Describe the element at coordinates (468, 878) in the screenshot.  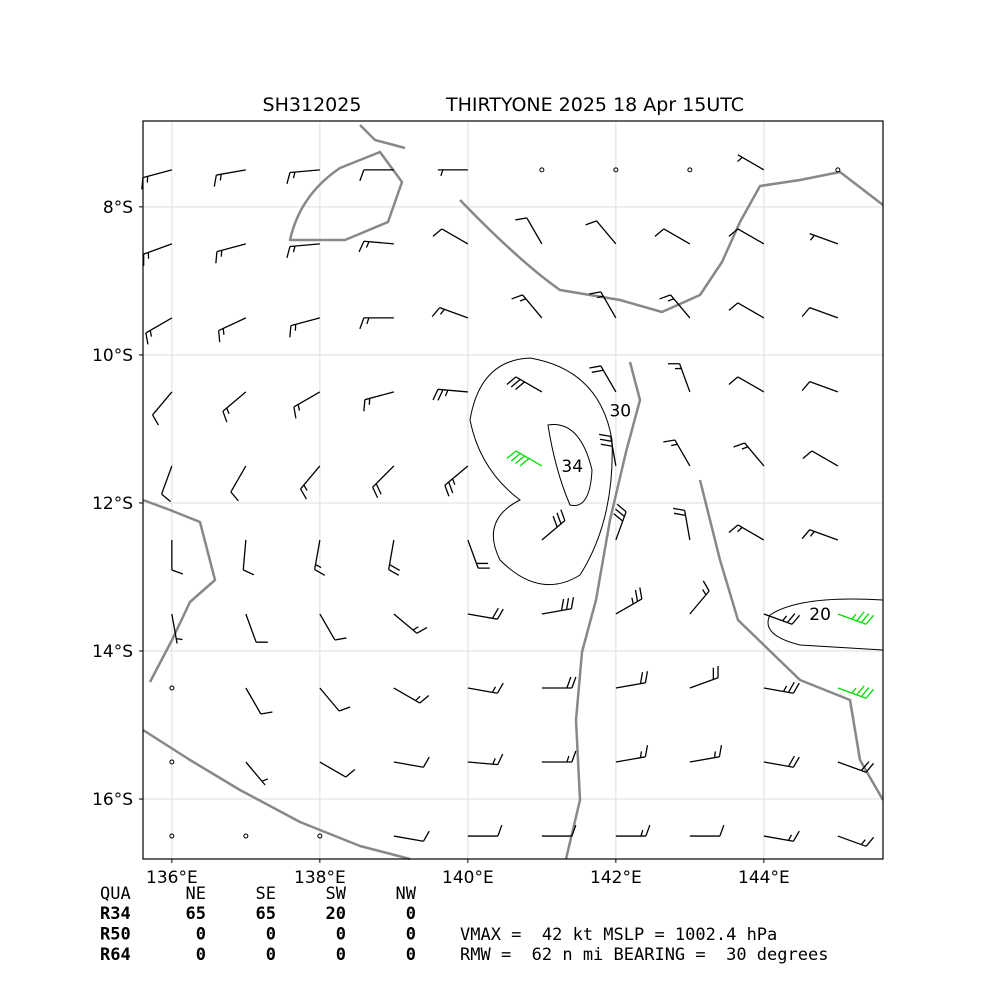
I see `x-tick-label: 140°E` at that location.